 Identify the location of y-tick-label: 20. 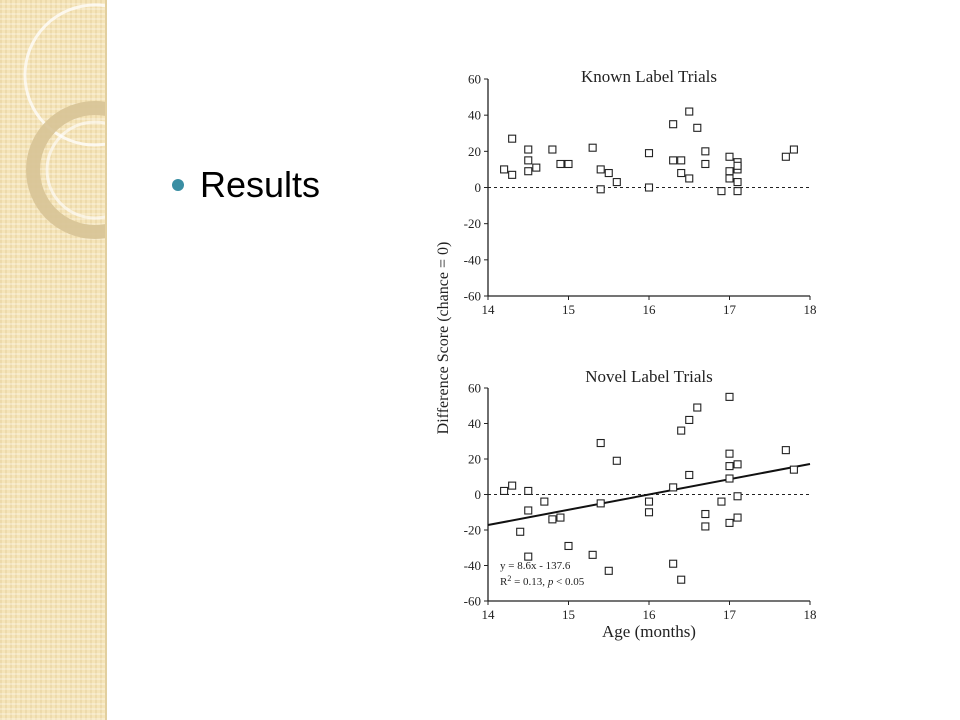
(474, 151).